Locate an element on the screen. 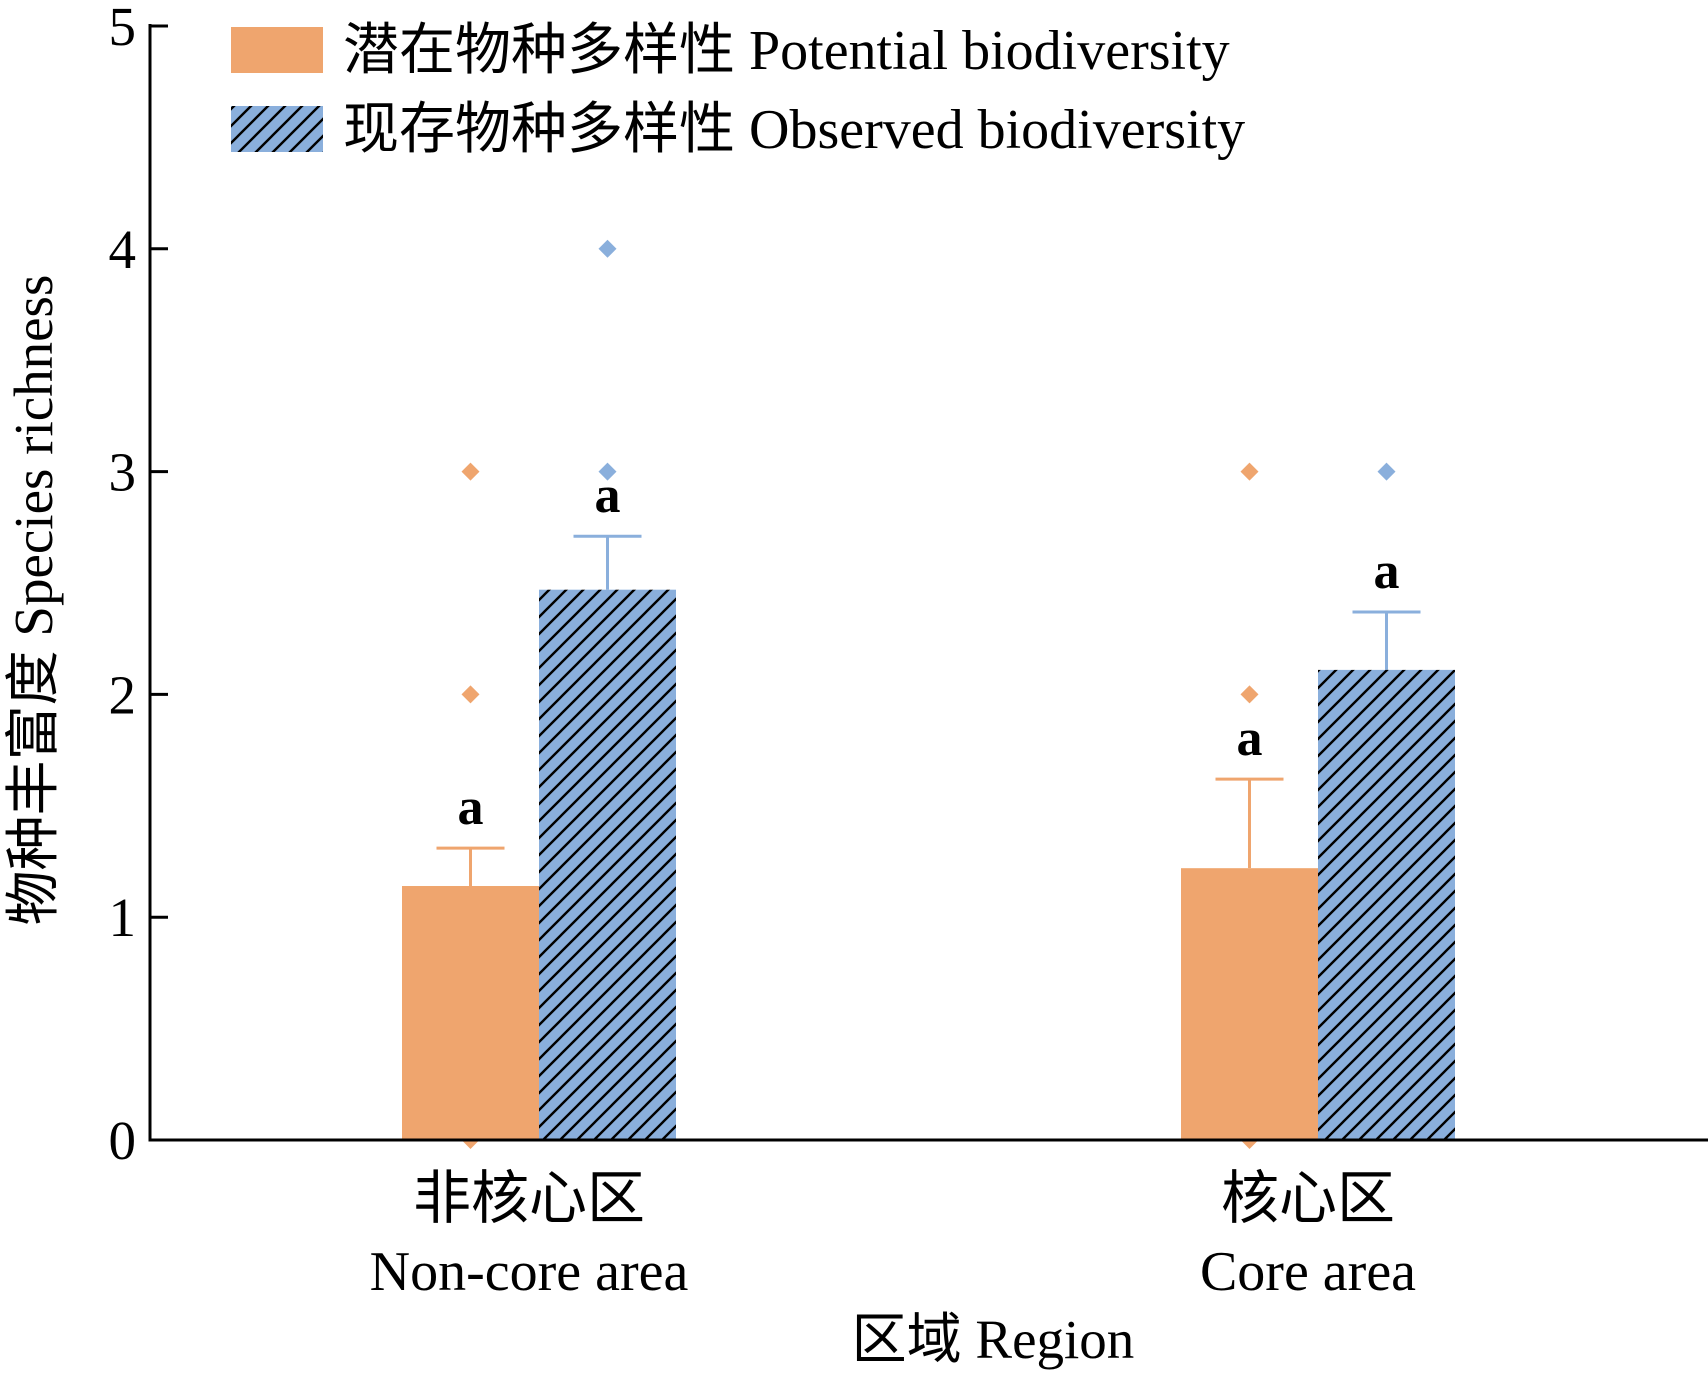 This screenshot has height=1377, width=1708. x-tick-label-en: Non-core area is located at coordinates (529, 1272).